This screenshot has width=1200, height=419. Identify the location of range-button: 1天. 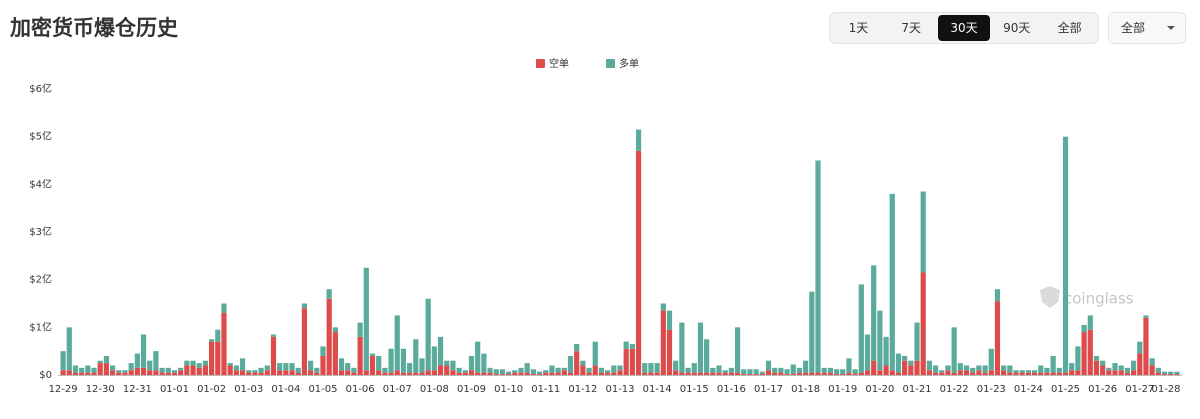
(858, 28).